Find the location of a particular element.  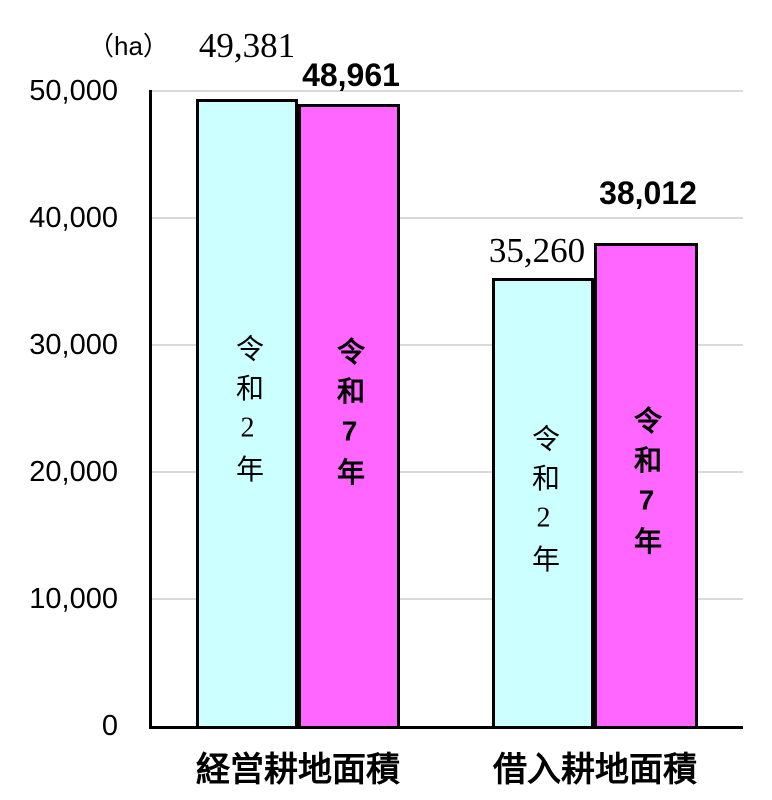

value-label-reiwa2-keiei: 49,381 is located at coordinates (247, 45).